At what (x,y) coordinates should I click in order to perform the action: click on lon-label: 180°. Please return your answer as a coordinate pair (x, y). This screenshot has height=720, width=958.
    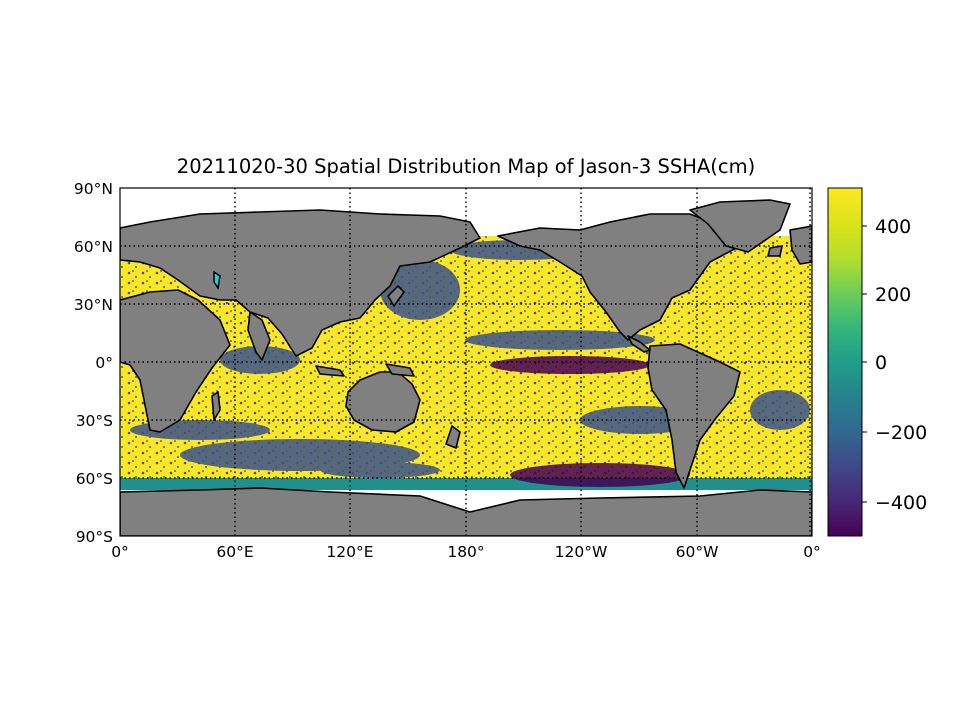
    Looking at the image, I should click on (465, 552).